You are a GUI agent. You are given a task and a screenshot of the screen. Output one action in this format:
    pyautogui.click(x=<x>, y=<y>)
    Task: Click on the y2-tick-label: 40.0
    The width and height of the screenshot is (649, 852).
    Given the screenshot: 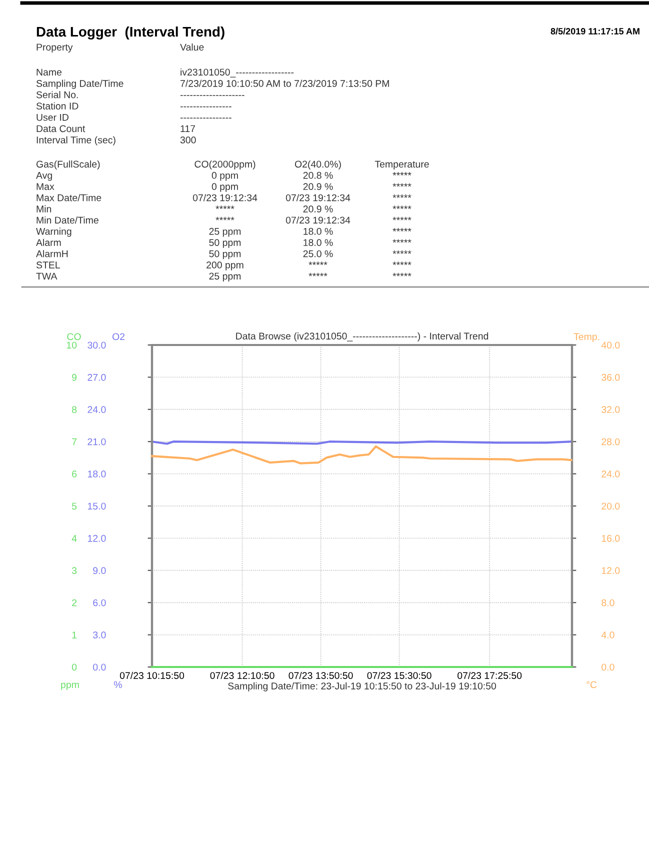 What is the action you would take?
    pyautogui.click(x=610, y=345)
    